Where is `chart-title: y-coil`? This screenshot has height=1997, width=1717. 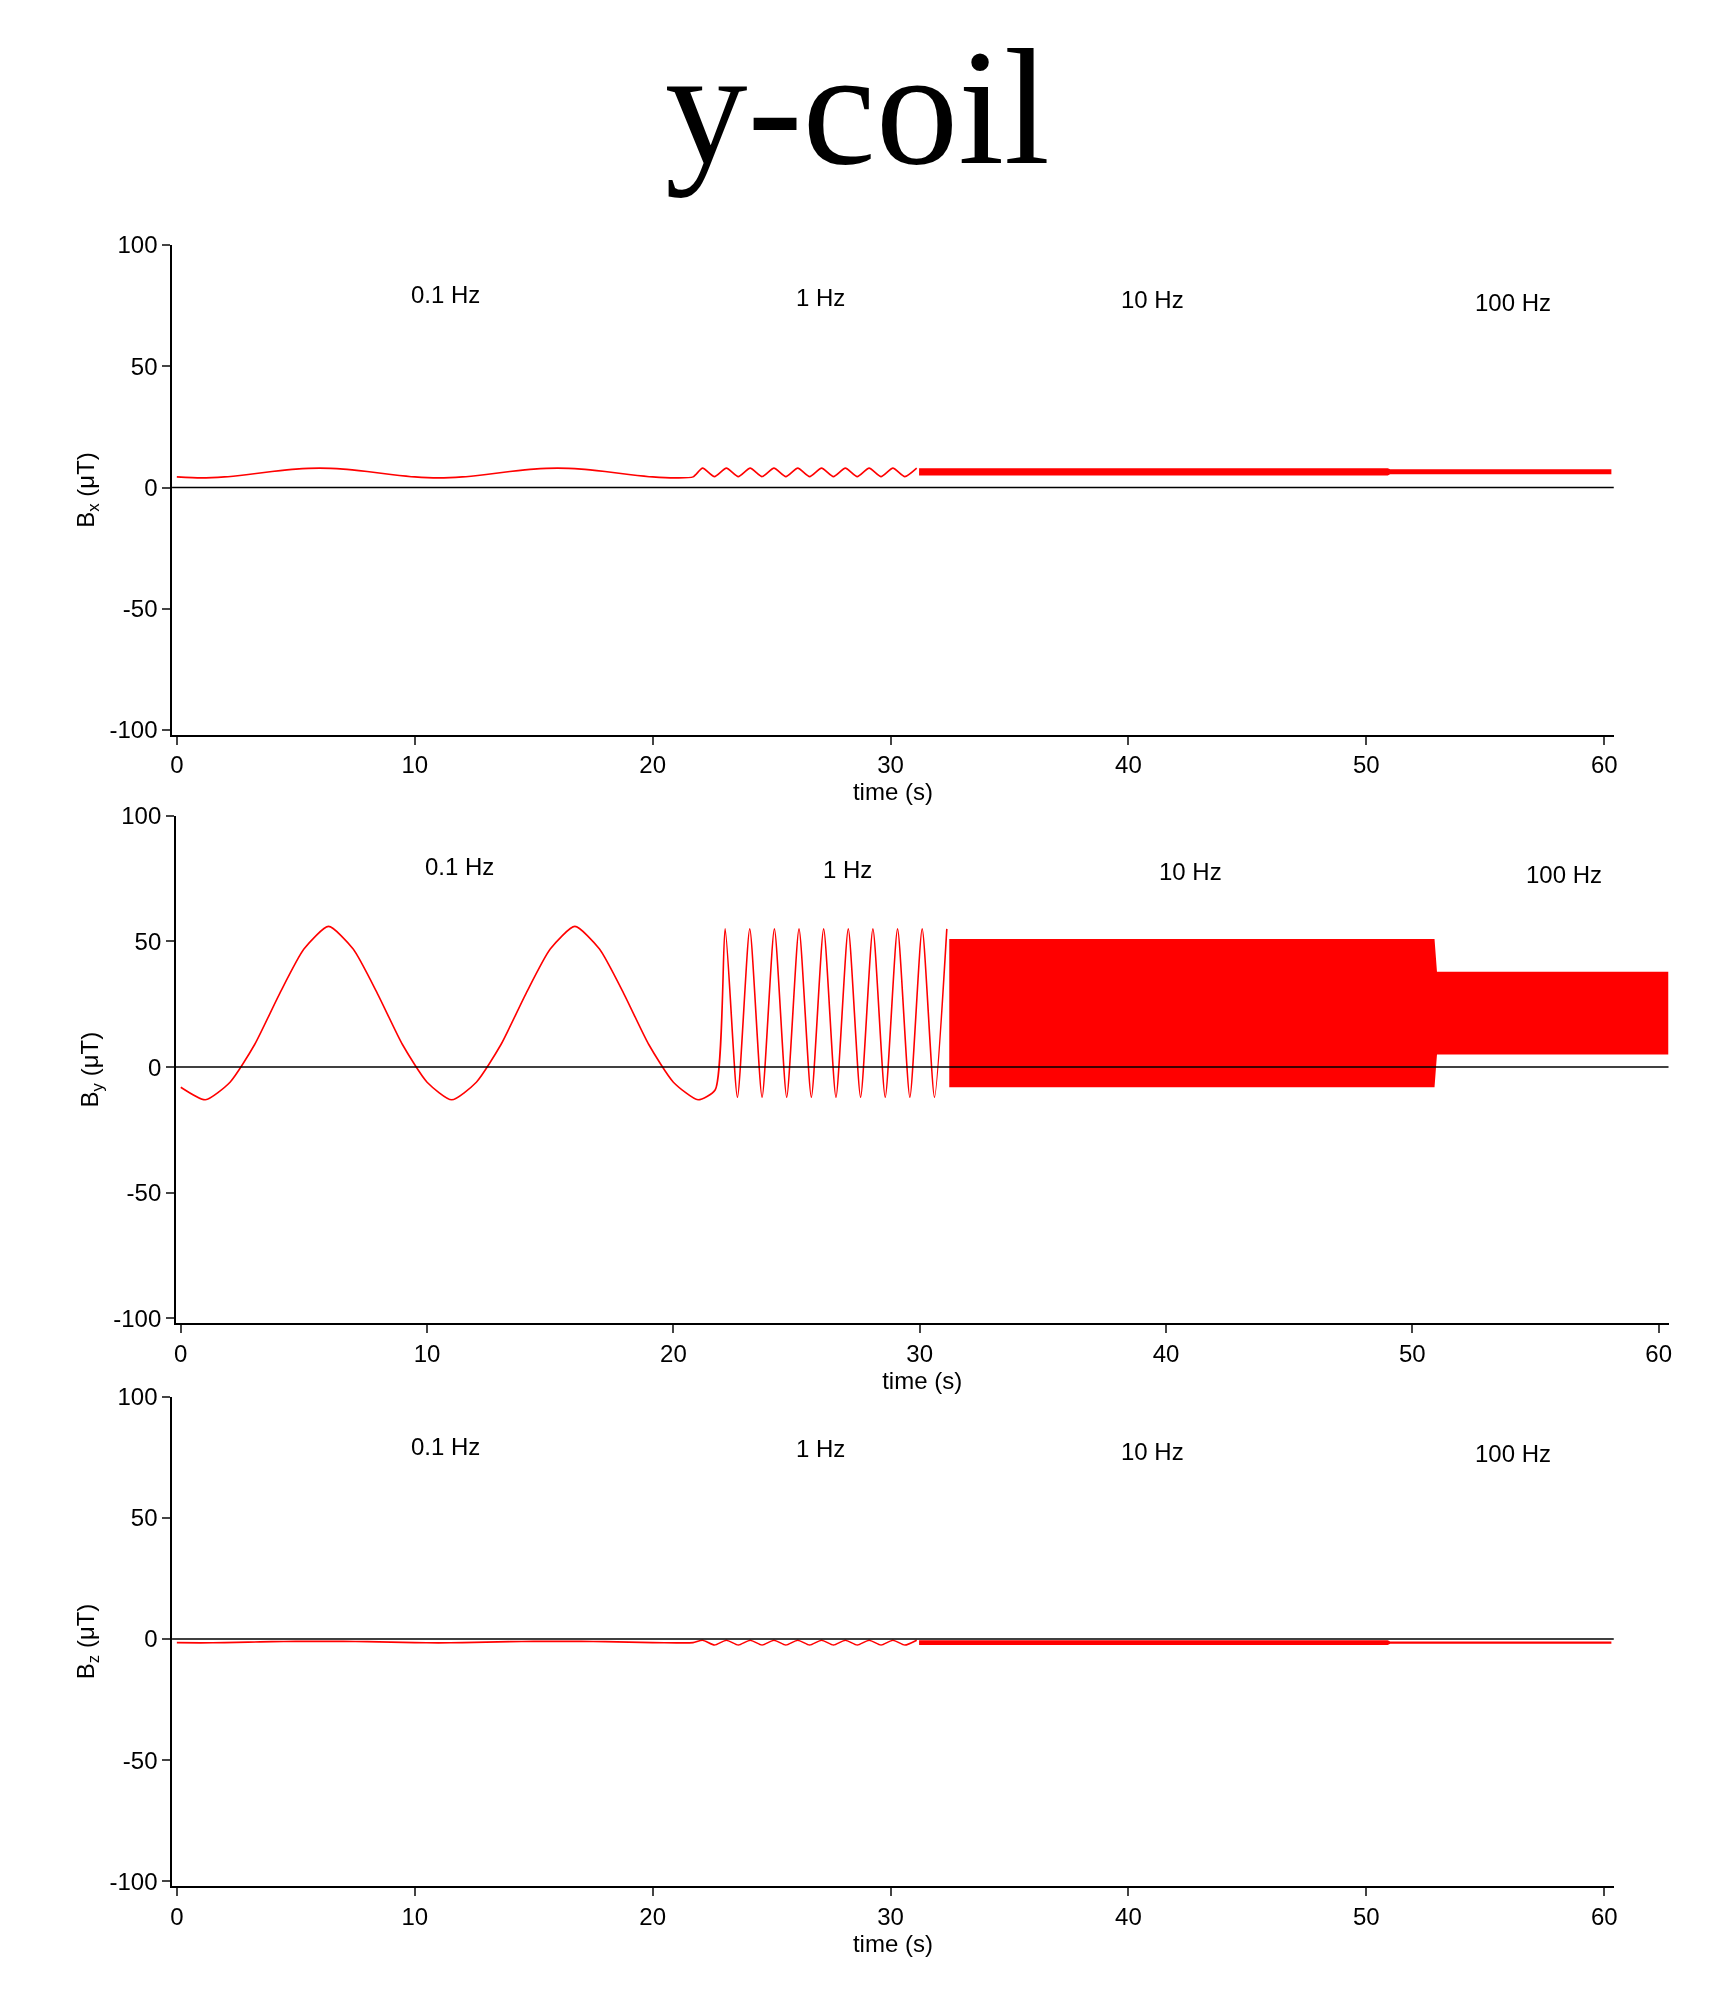 chart-title: y-coil is located at coordinates (857, 107).